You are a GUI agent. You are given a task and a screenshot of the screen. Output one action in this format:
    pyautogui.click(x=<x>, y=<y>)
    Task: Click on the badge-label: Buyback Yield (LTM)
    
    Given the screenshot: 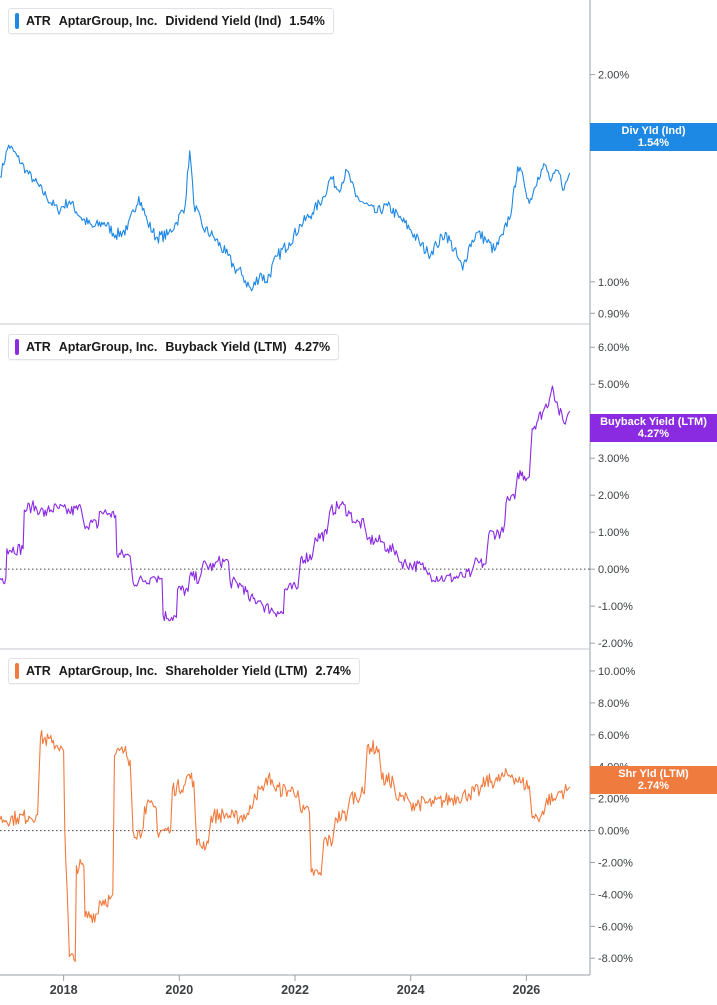 What is the action you would take?
    pyautogui.click(x=653, y=422)
    